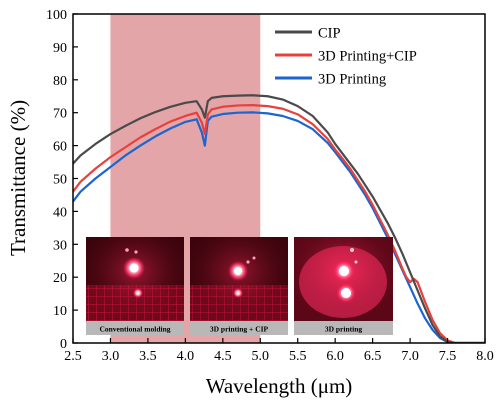 The width and height of the screenshot is (500, 412). I want to click on inset-image-conventional-molding: Conventional molding, so click(135, 286).